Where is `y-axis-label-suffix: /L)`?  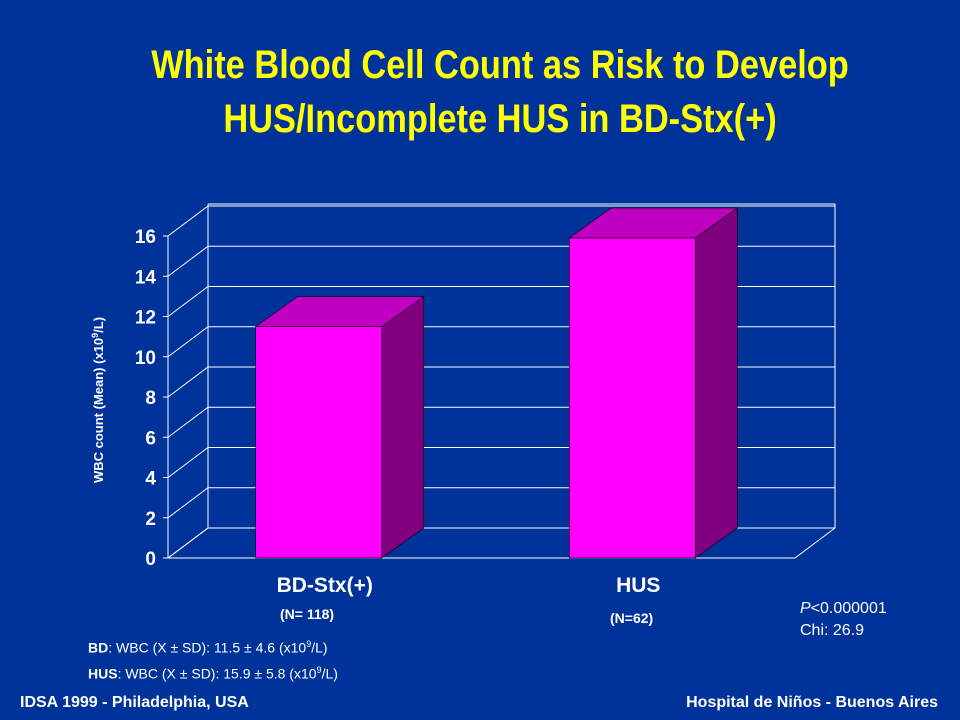
y-axis-label-suffix: /L) is located at coordinates (99, 324).